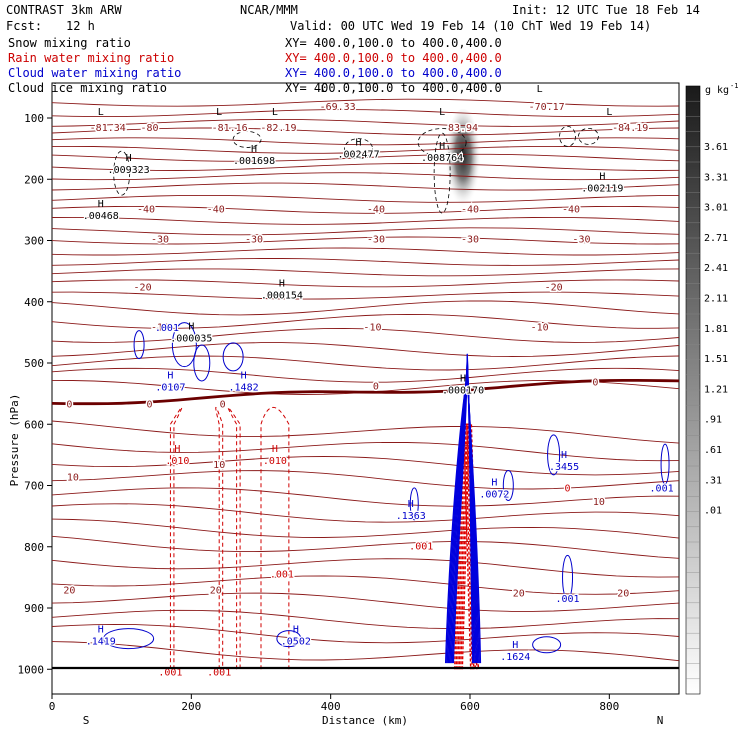  Describe the element at coordinates (372, 327) in the screenshot. I see `temperature-label: -10` at that location.